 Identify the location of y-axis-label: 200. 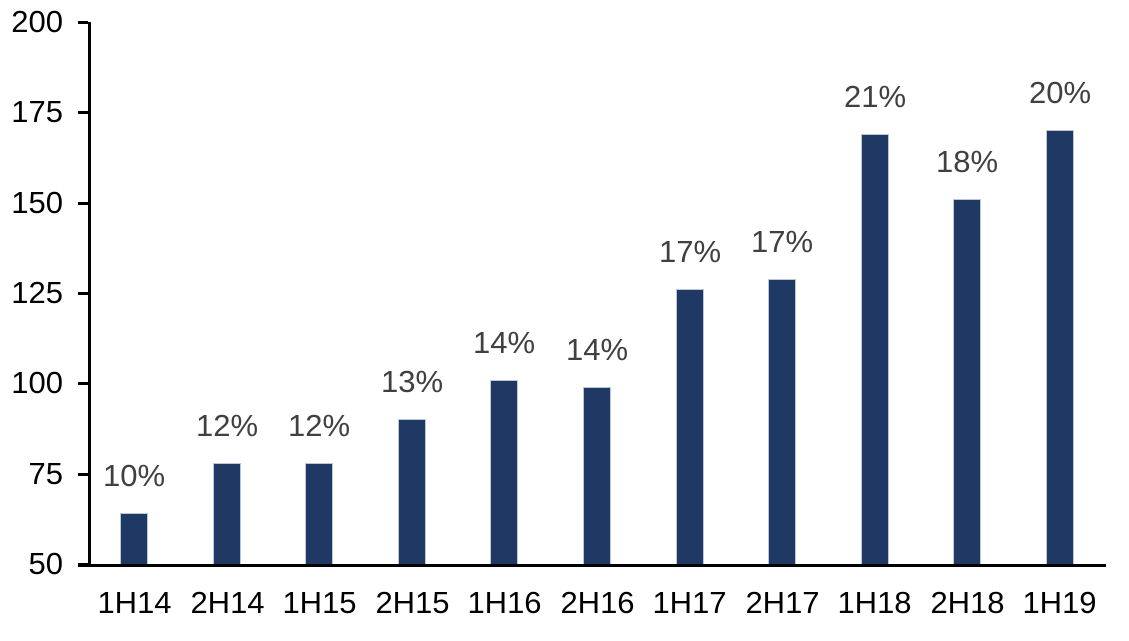
(37, 21).